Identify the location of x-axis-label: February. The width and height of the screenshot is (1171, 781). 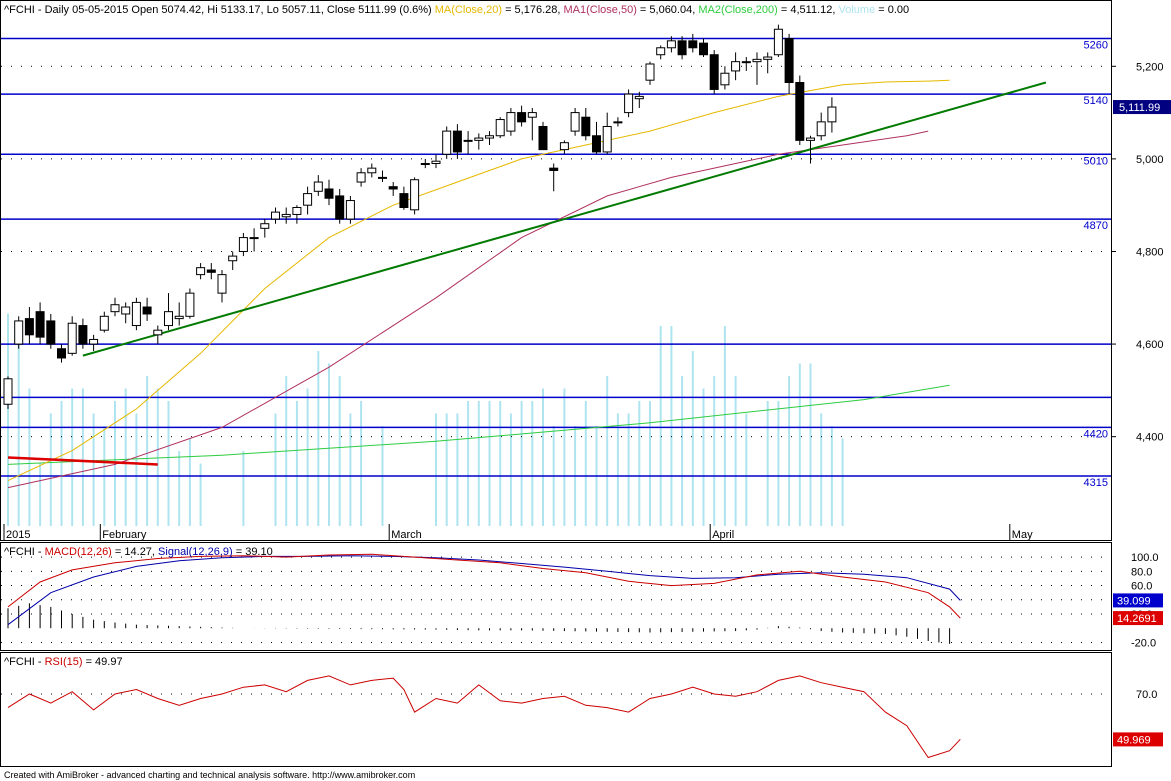
(124, 535).